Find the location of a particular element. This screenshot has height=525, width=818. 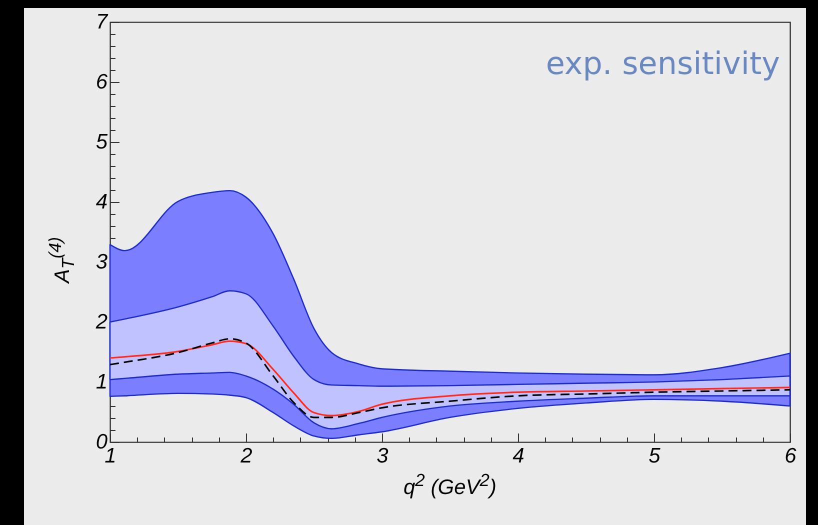

y-tick-label: 4 is located at coordinates (102, 202).